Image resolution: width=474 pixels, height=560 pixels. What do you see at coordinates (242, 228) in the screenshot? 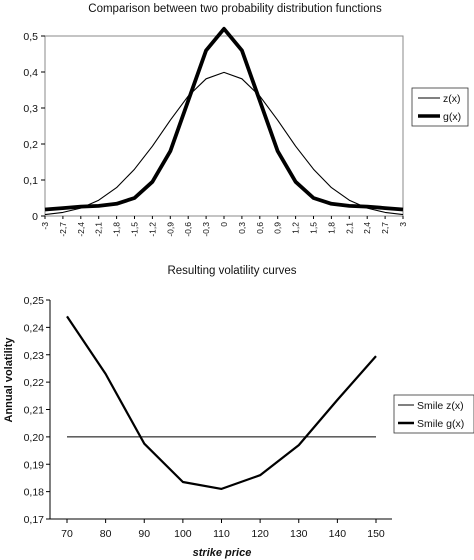
I see `x-tick-label: 0,3` at bounding box center [242, 228].